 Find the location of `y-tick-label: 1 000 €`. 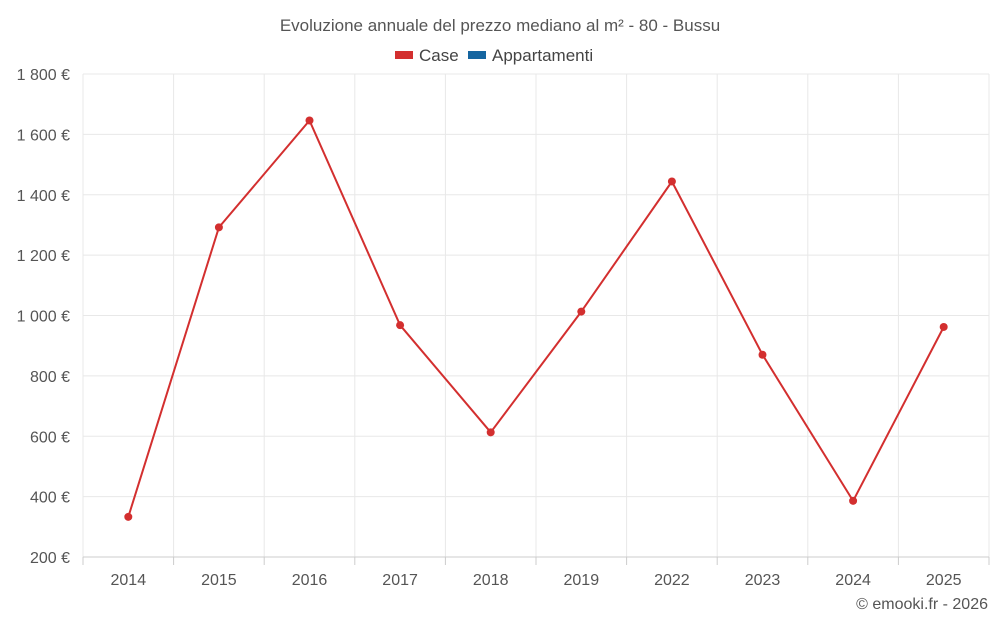

y-tick-label: 1 000 € is located at coordinates (43, 317).